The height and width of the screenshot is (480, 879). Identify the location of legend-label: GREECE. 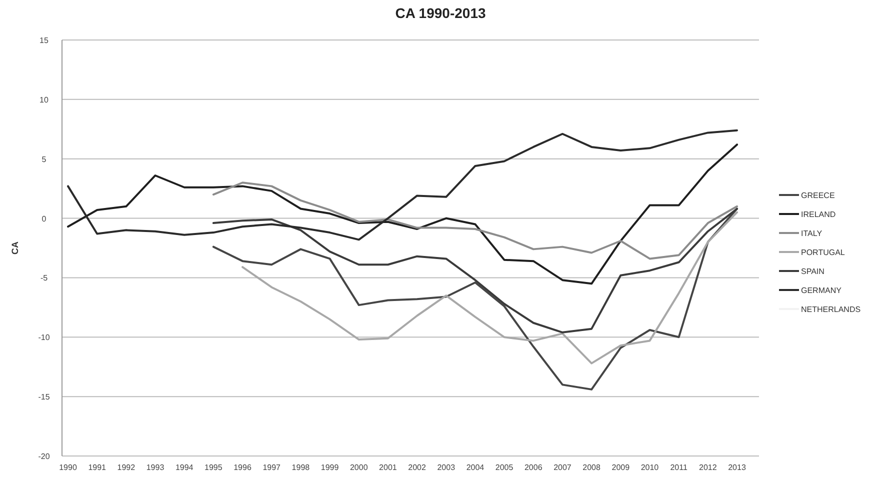
(818, 195).